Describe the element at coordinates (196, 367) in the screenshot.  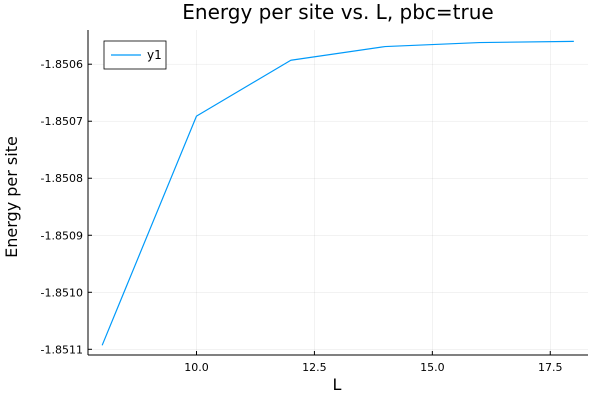
I see `x-tick-label-0: 10.0` at that location.